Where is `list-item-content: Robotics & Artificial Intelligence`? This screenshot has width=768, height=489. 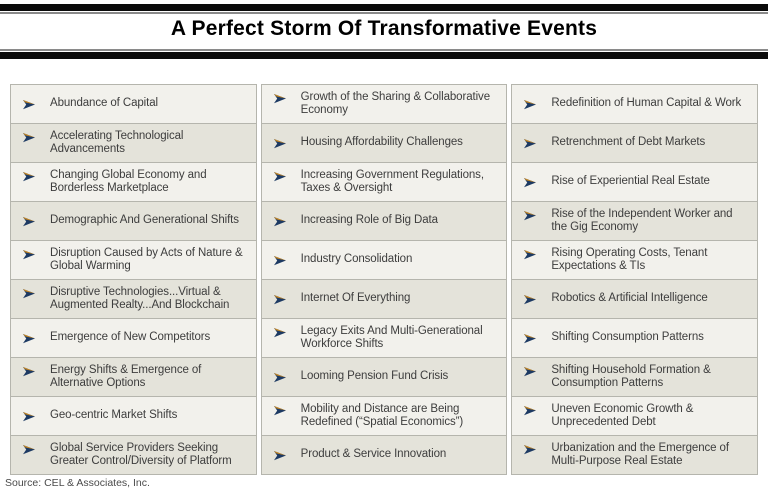
list-item-content: Robotics & Artificial Intelligence is located at coordinates (616, 299).